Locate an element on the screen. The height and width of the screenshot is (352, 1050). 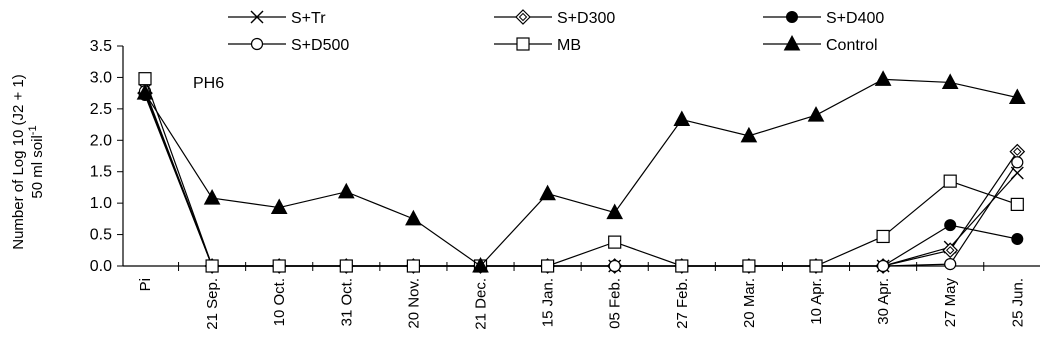
legend-item-s-d400-label: S+D400 is located at coordinates (855, 18).